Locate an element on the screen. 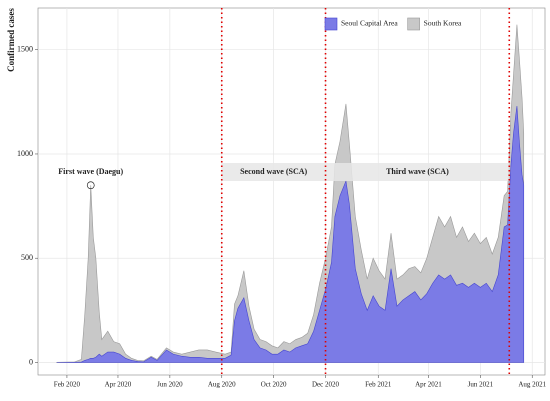  x-tick-label: Apr 2020 is located at coordinates (118, 385).